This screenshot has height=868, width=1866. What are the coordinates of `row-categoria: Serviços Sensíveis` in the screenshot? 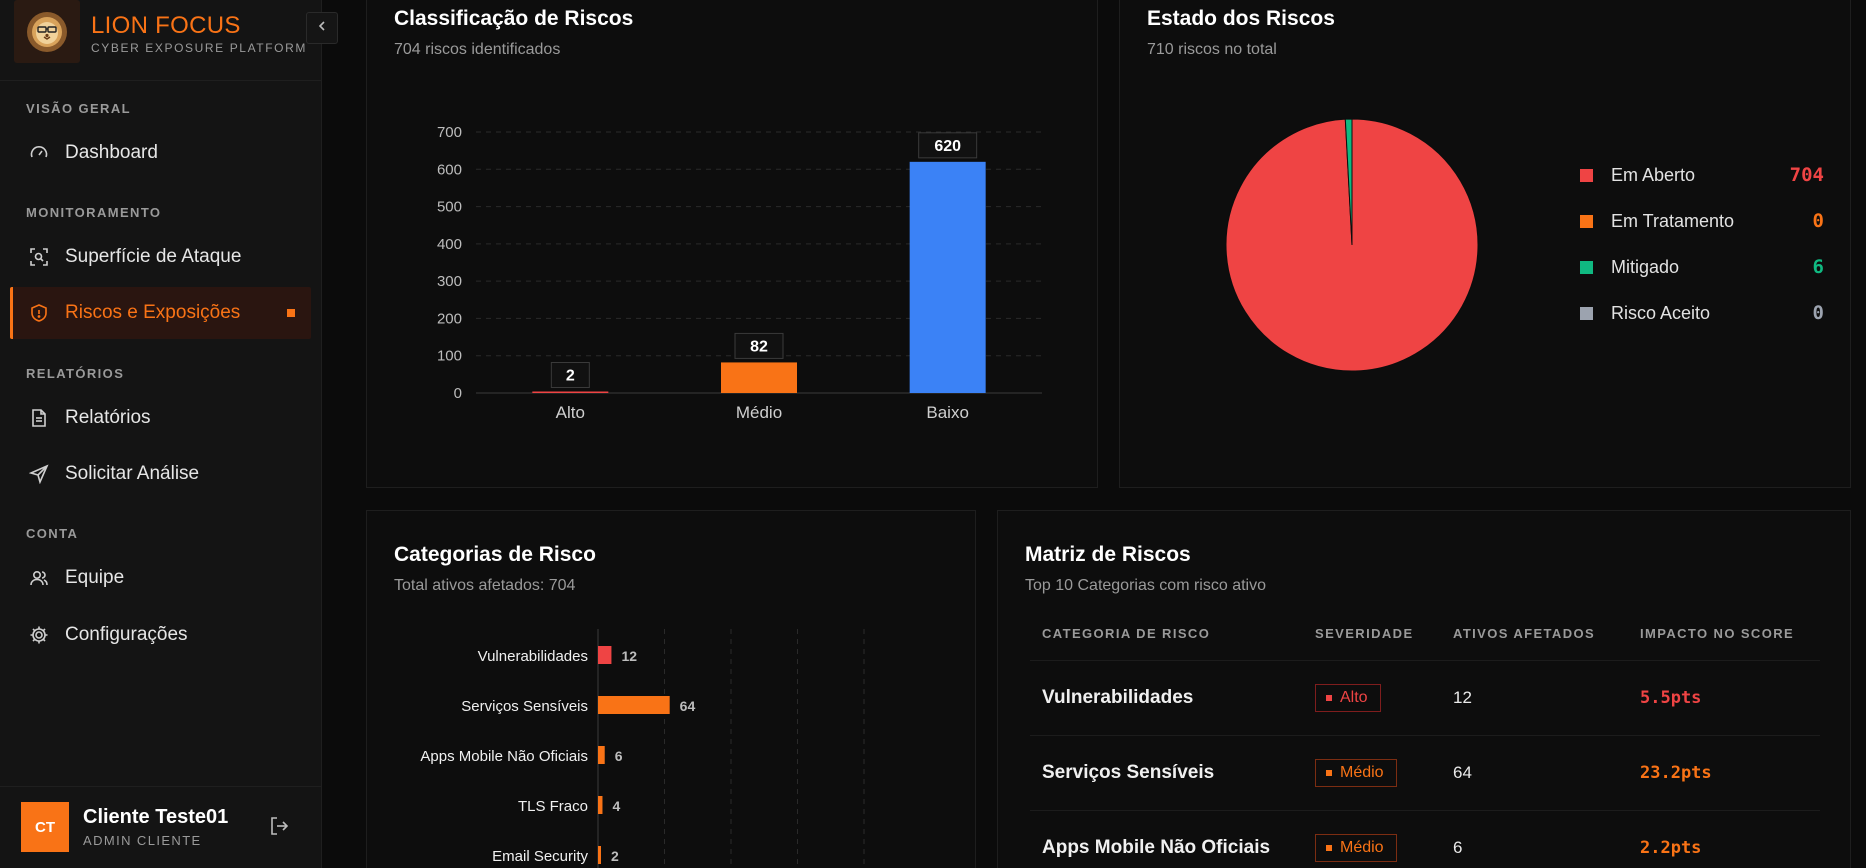 It's located at (1128, 772).